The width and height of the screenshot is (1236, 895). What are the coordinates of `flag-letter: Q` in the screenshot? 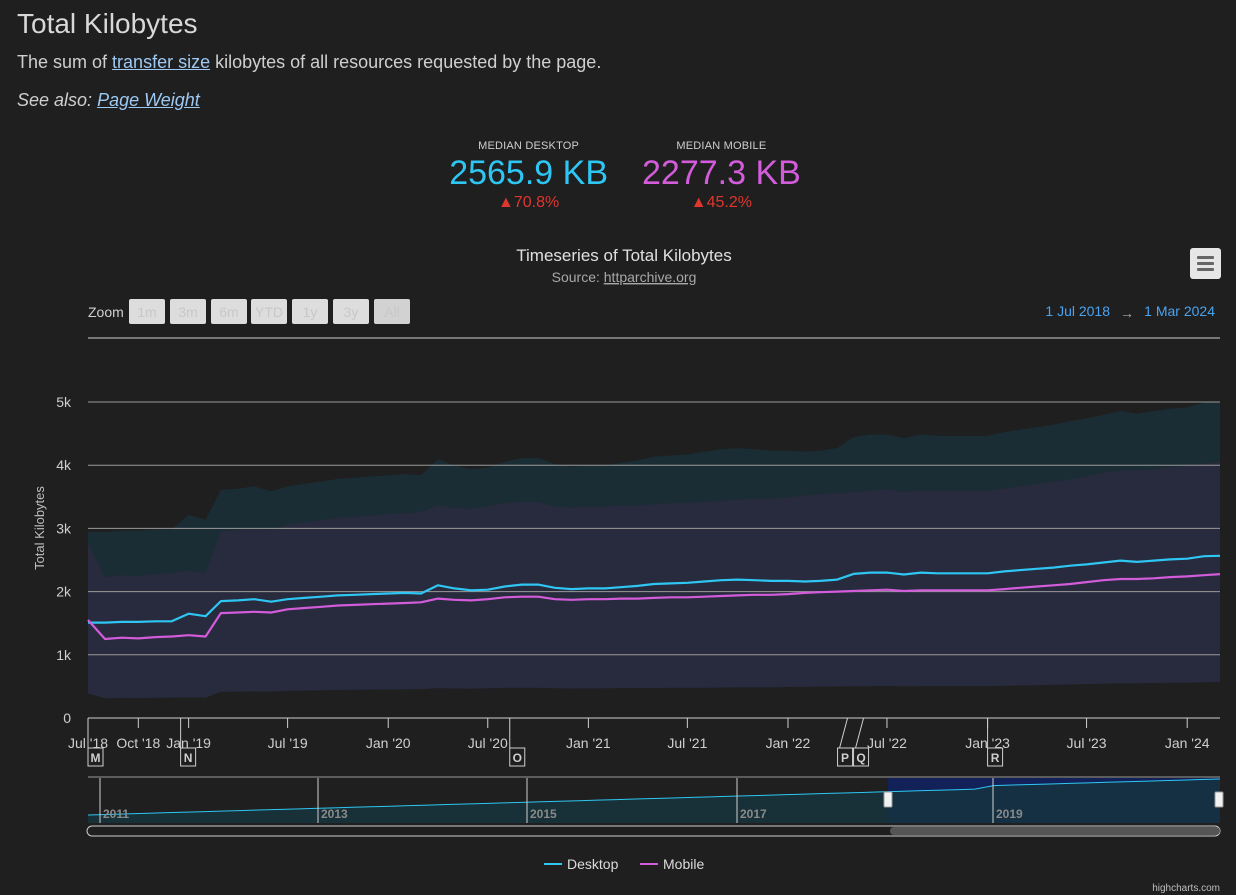 It's located at (860, 758).